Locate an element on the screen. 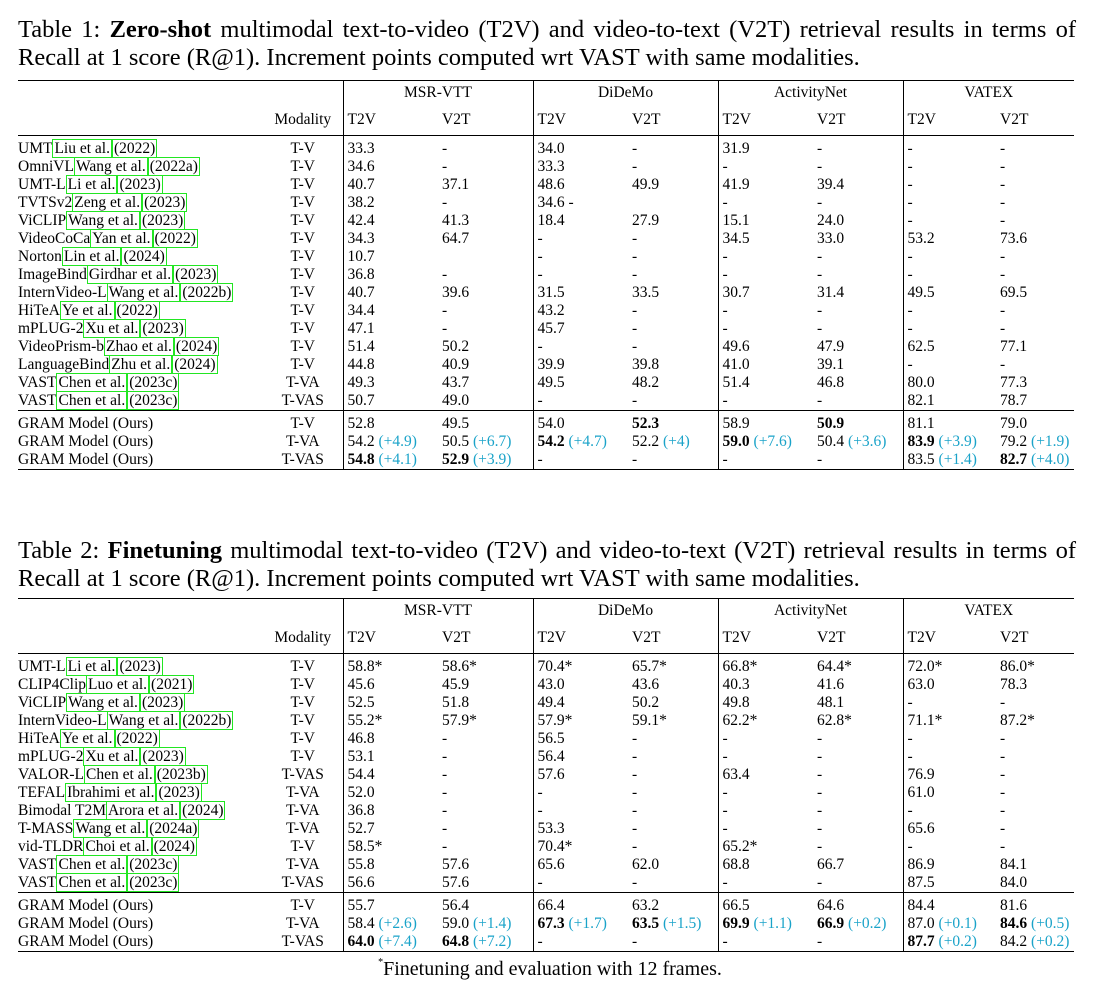 The image size is (1100, 987). citation-link: Ibrahimi et al. is located at coordinates (111, 792).